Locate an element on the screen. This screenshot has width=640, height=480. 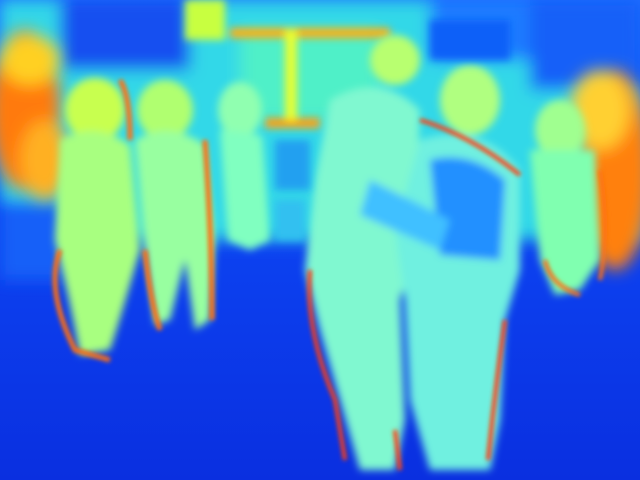
person-group-right-outline is located at coordinates (575, 233).